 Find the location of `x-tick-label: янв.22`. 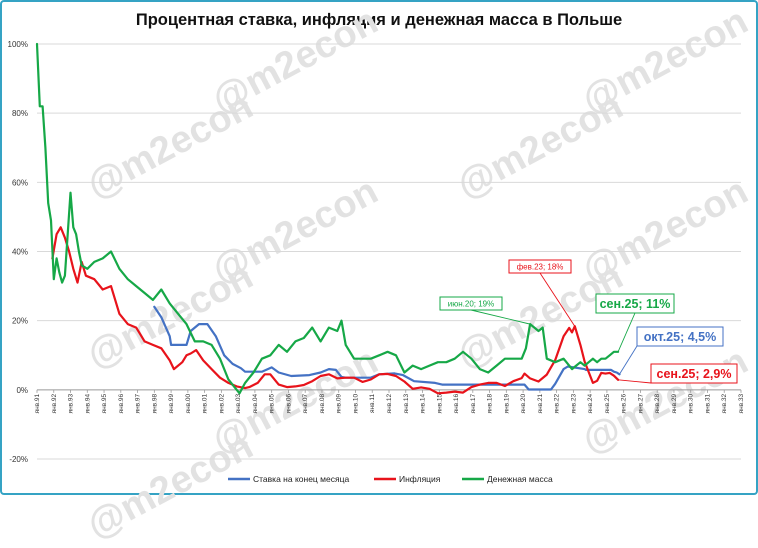

x-tick-label: янв.22 is located at coordinates (557, 403).